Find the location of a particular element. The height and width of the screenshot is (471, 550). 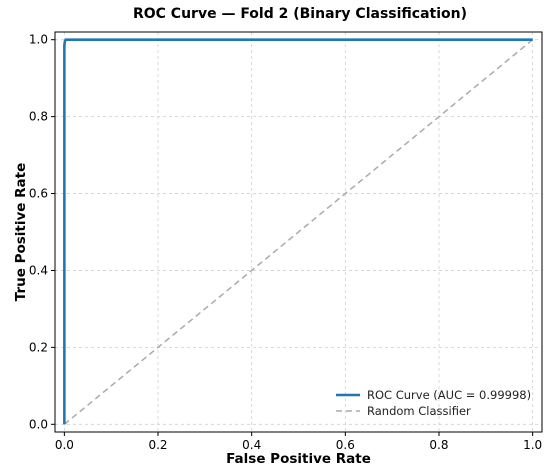

y-axis: 0.0 0.2 0.4 0.6 0.8 1.0 is located at coordinates (42, 232).